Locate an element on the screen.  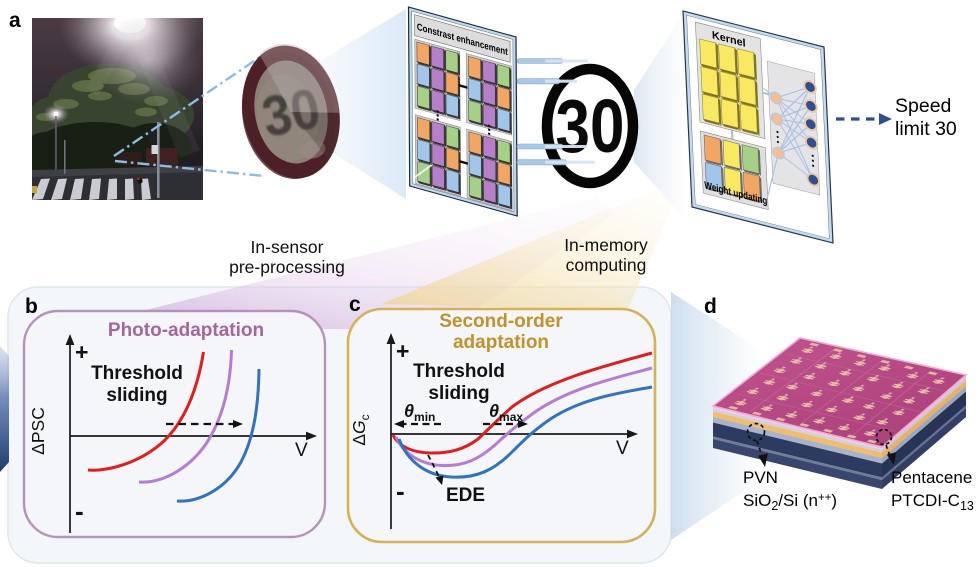
svg-text: b is located at coordinates (31, 306).